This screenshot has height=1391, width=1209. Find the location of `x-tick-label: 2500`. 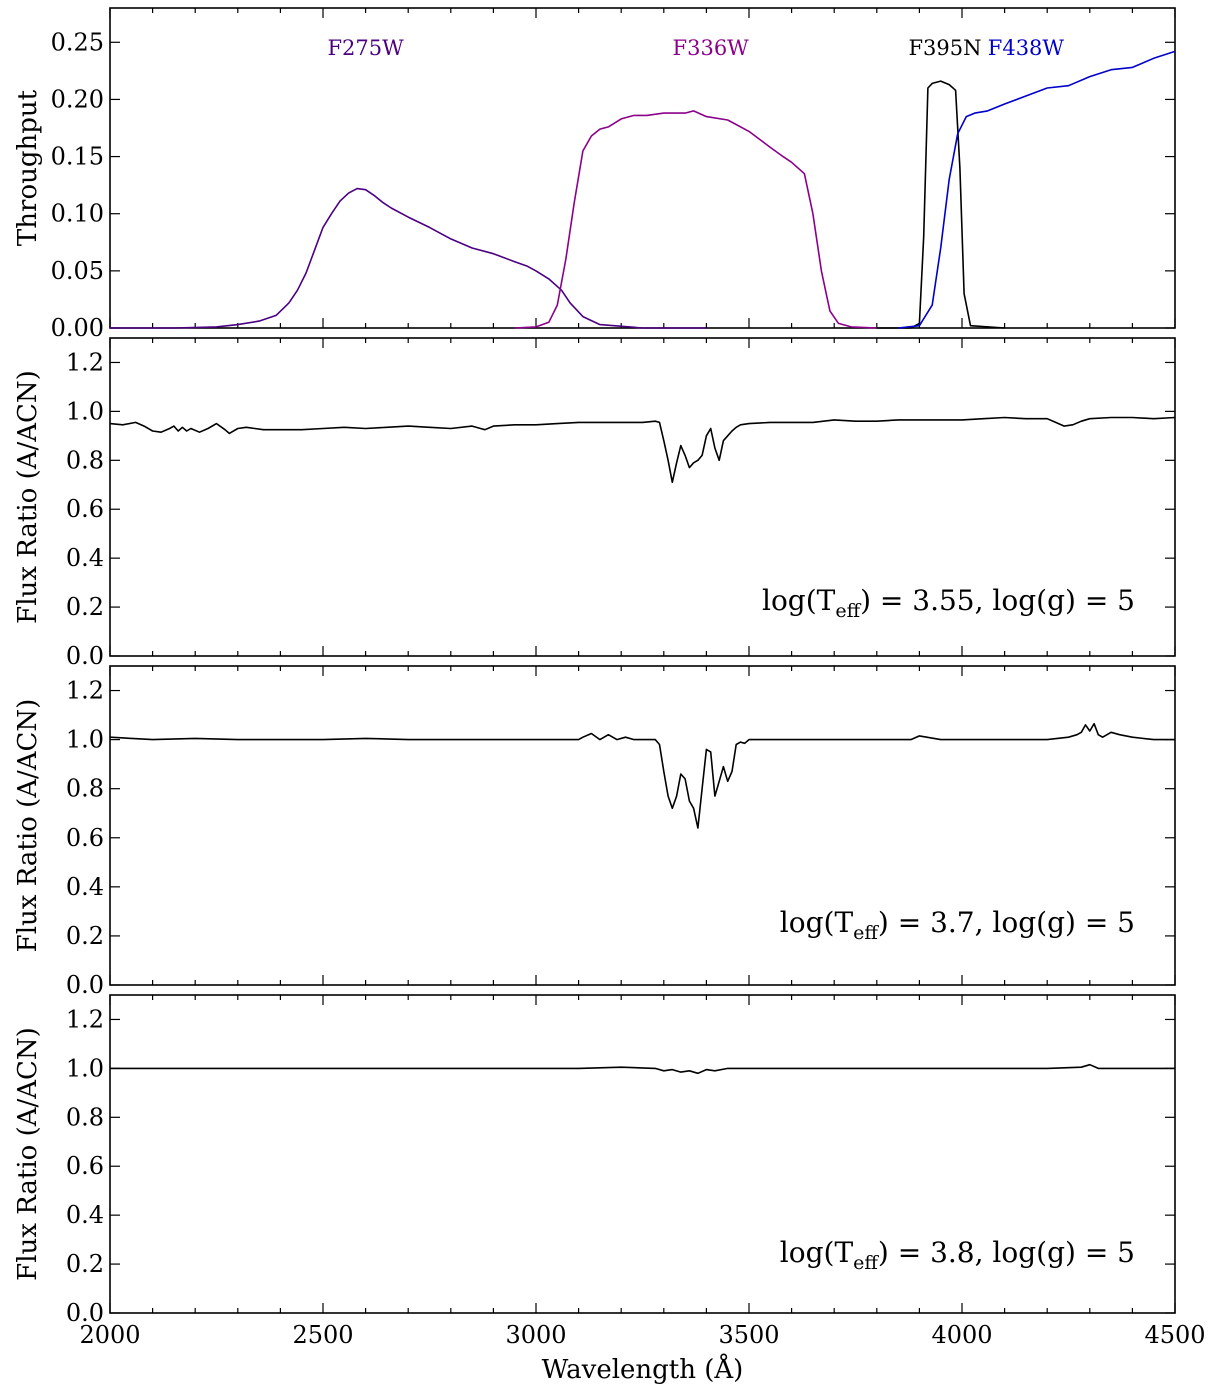

x-tick-label: 2500 is located at coordinates (322, 1335).